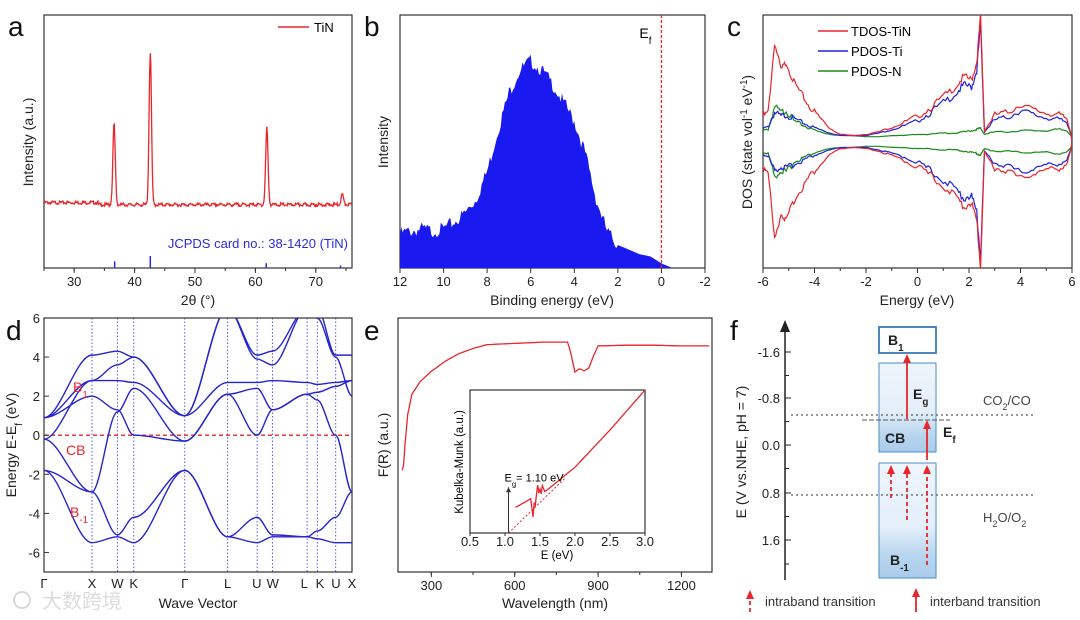 The width and height of the screenshot is (1080, 620). I want to click on panel-c-ylabel-part: ), so click(747, 77).